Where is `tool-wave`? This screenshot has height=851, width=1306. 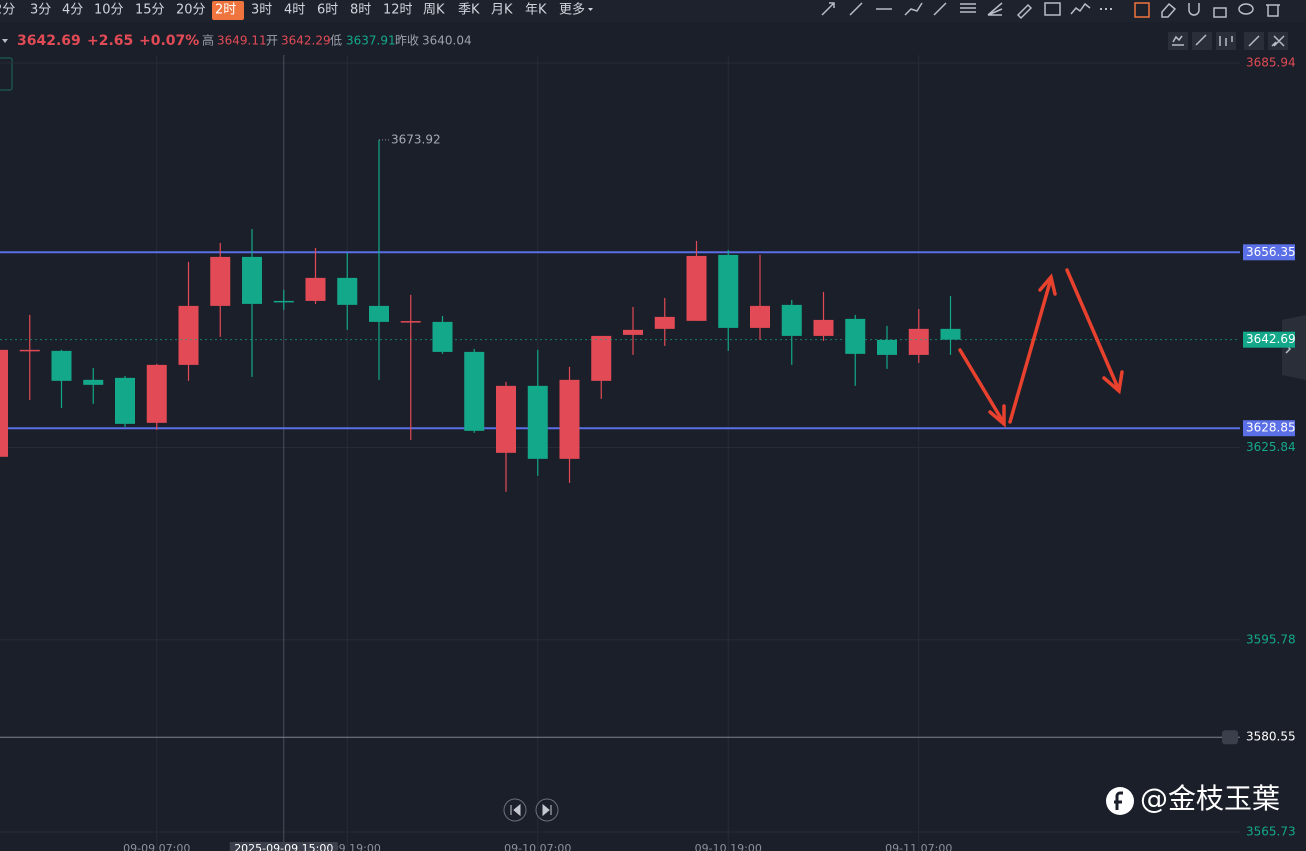 tool-wave is located at coordinates (1080, 8).